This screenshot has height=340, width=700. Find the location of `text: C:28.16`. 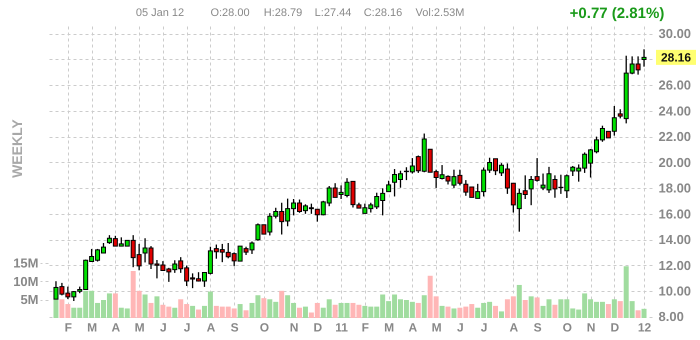

text: C:28.16 is located at coordinates (383, 13).